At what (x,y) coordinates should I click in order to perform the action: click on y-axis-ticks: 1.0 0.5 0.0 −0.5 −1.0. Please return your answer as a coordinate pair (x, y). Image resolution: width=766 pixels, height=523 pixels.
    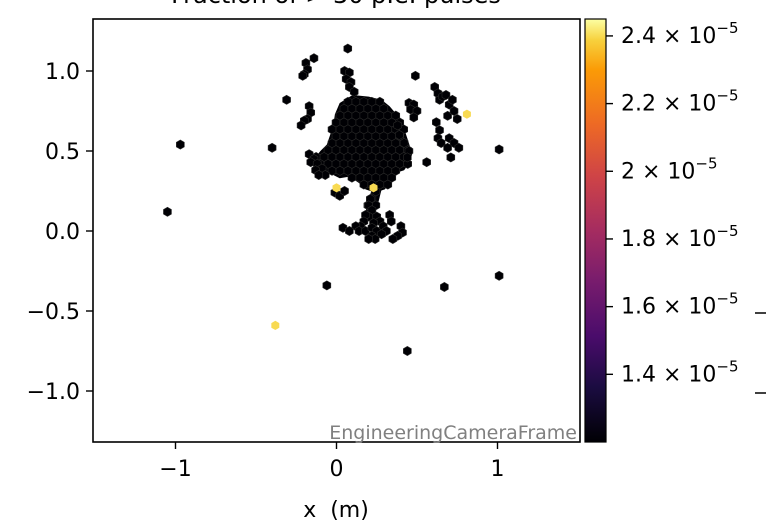
    Looking at the image, I should click on (60, 232).